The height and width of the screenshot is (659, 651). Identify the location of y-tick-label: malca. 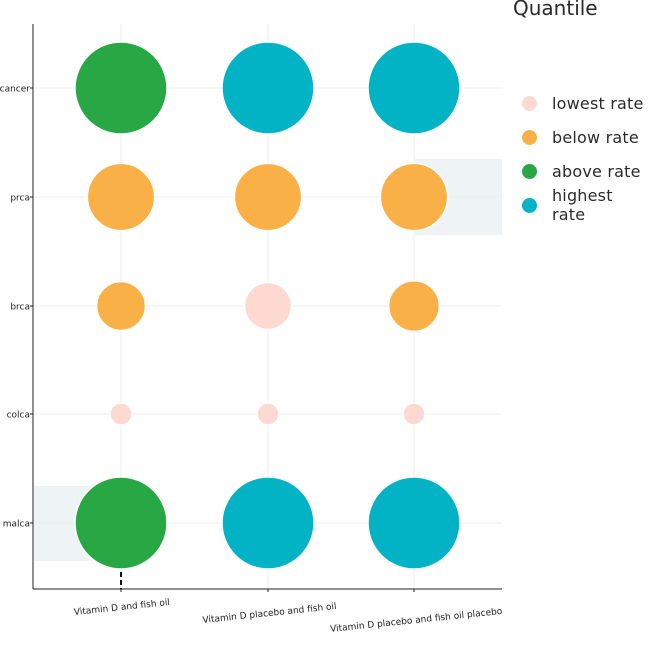
(16, 525).